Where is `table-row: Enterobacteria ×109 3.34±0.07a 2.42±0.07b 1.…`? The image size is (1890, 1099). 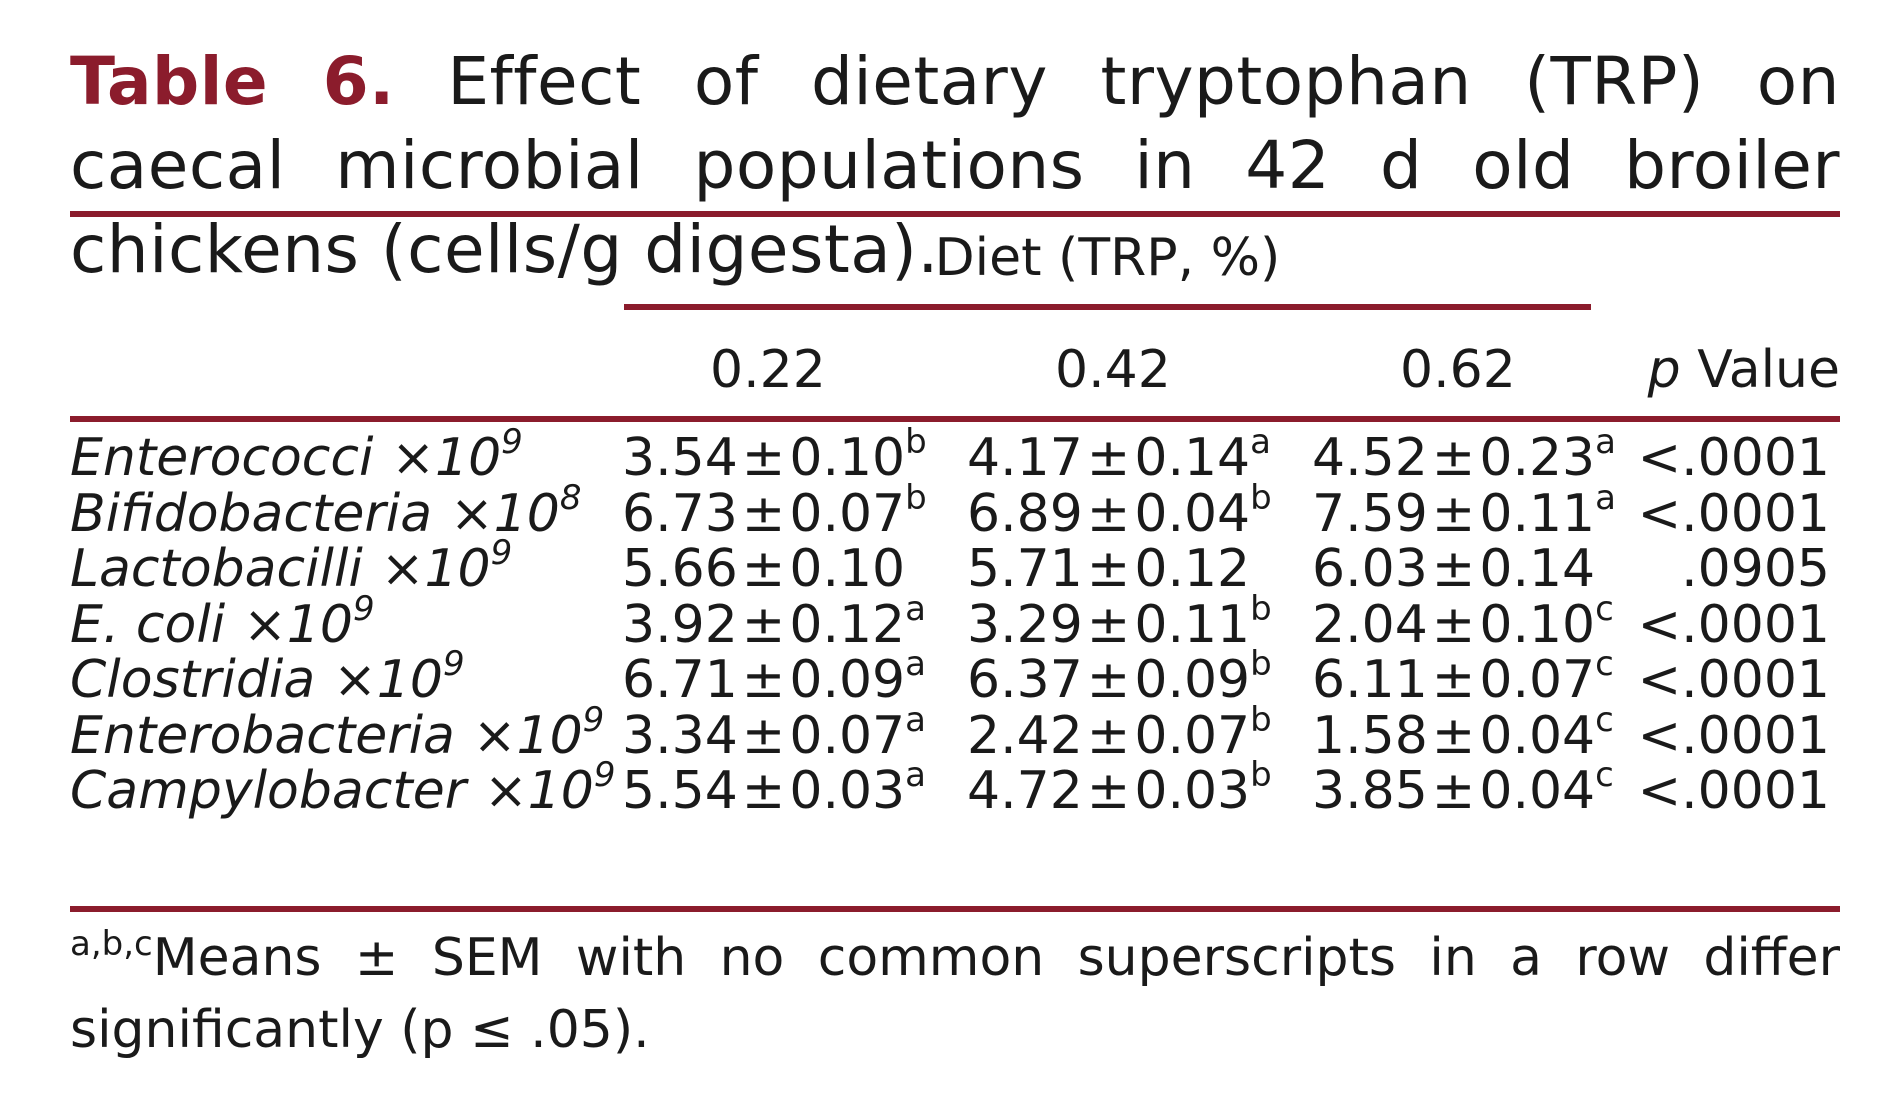
table-row: Enterobacteria ×109 3.34±0.07a 2.42±0.07b 1.… is located at coordinates (945, 735).